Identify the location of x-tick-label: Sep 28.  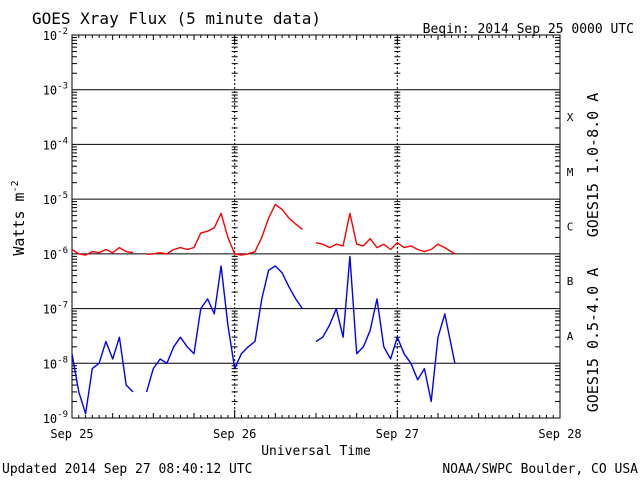
(559, 434).